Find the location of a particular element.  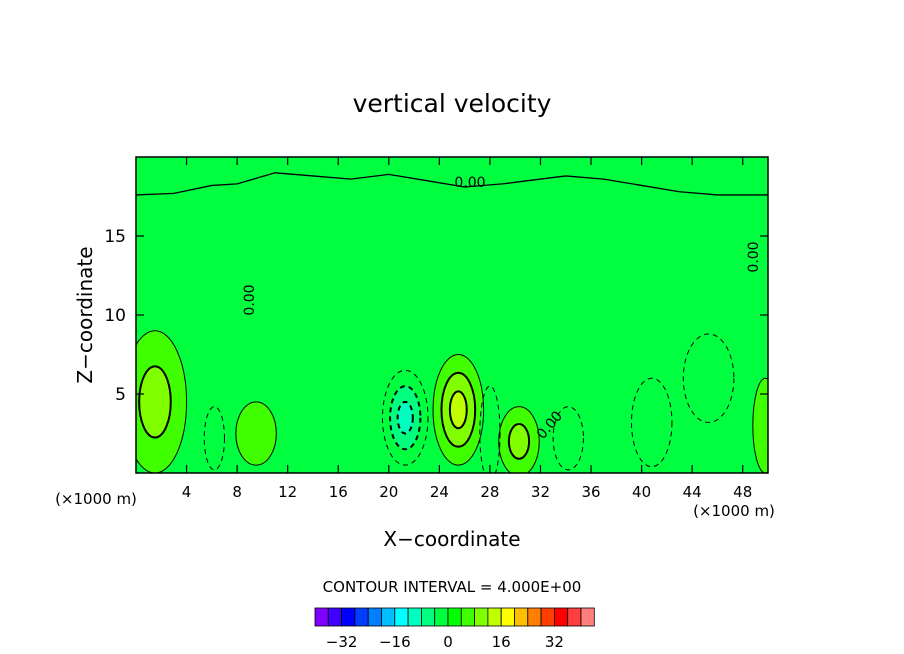

y-tick-label: 10 is located at coordinates (115, 316).